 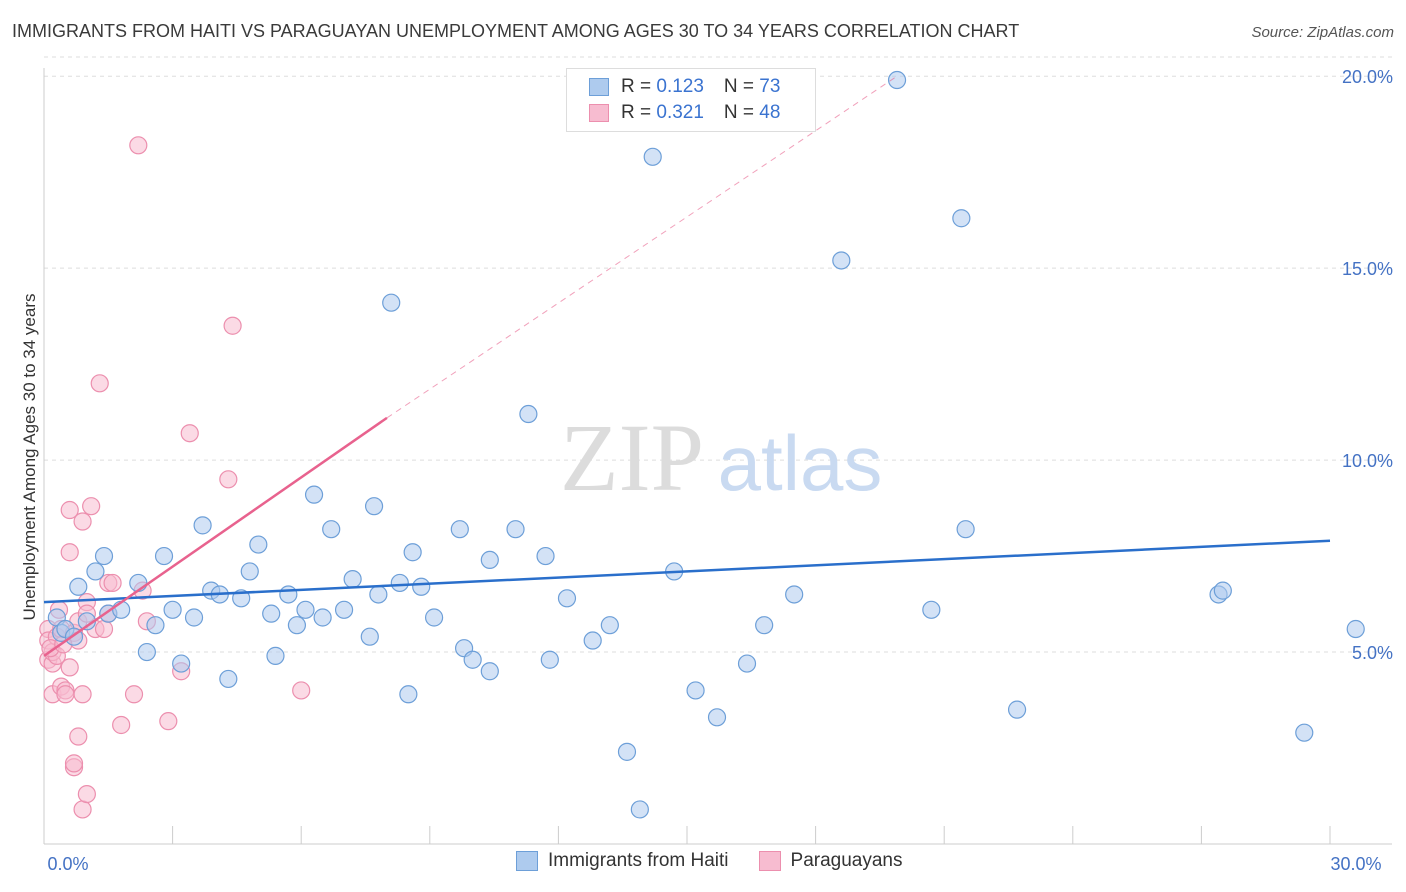 I want to click on x-tick-label: 30.0%, so click(x=1355, y=864).